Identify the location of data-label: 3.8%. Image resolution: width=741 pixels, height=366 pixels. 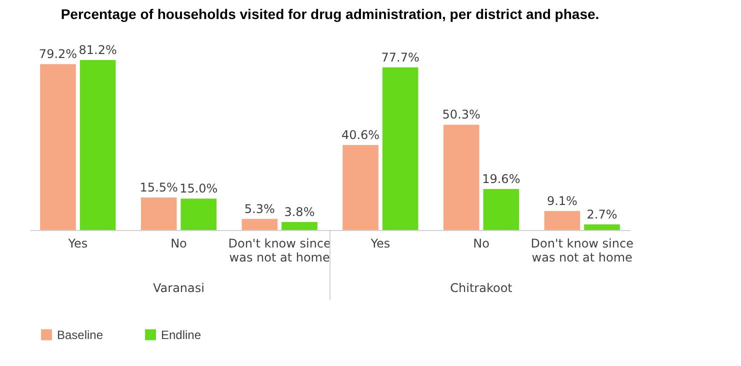
(299, 212).